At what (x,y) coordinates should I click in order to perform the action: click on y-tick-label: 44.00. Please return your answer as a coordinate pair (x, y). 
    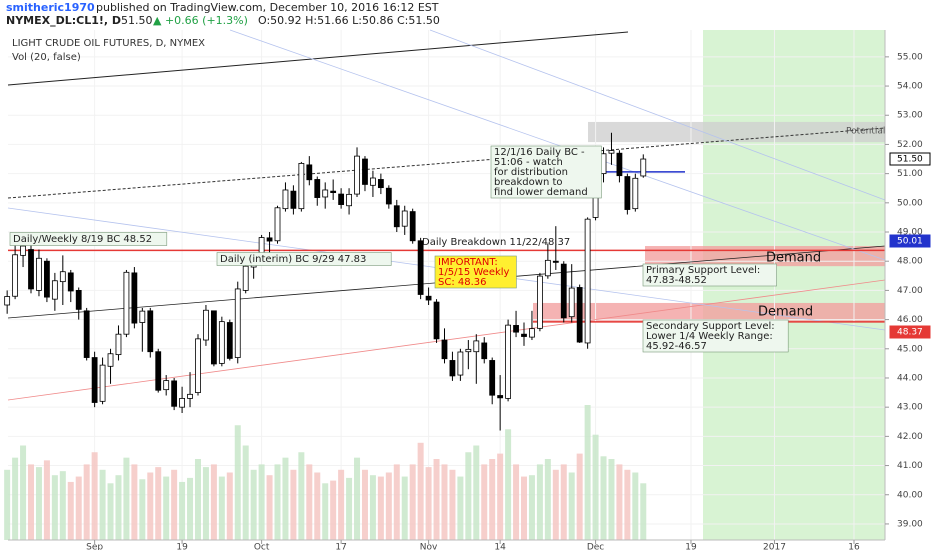
    Looking at the image, I should click on (910, 378).